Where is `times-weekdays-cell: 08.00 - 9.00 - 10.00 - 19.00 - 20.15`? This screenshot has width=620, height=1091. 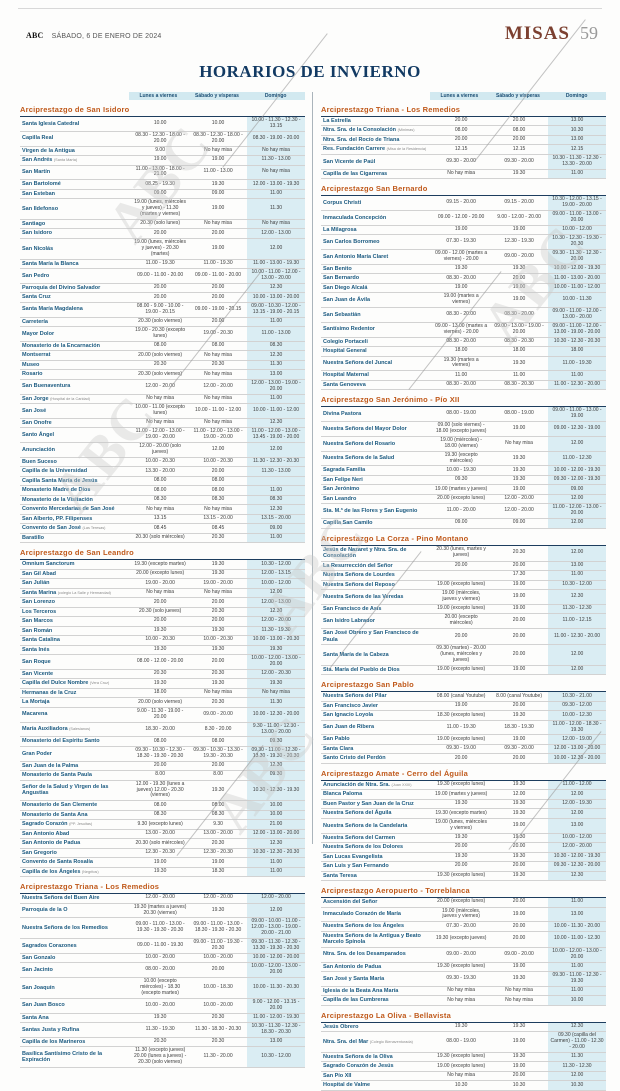 times-weekdays-cell: 08.00 - 9.00 - 10.00 - 19.00 - 20.15 is located at coordinates (160, 310).